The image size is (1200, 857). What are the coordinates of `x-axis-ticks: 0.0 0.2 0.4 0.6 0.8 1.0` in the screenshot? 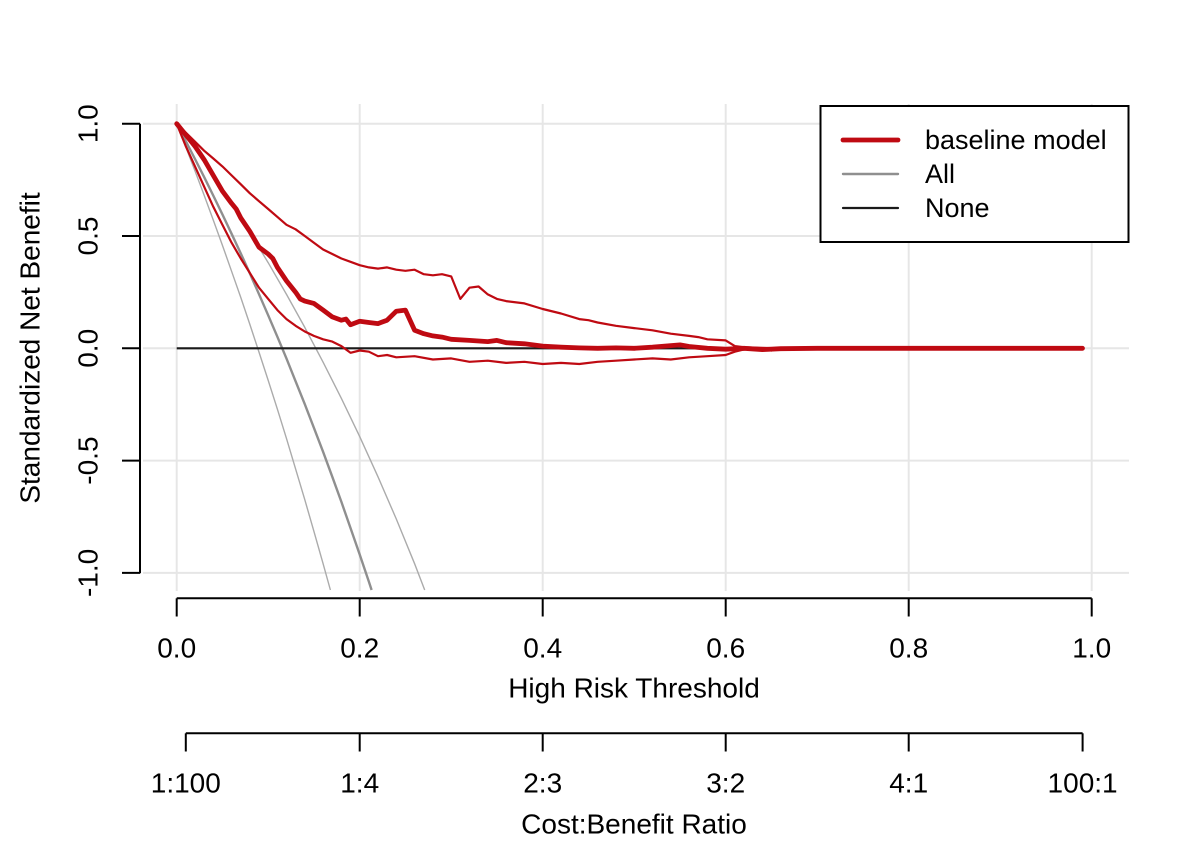 It's located at (634, 631).